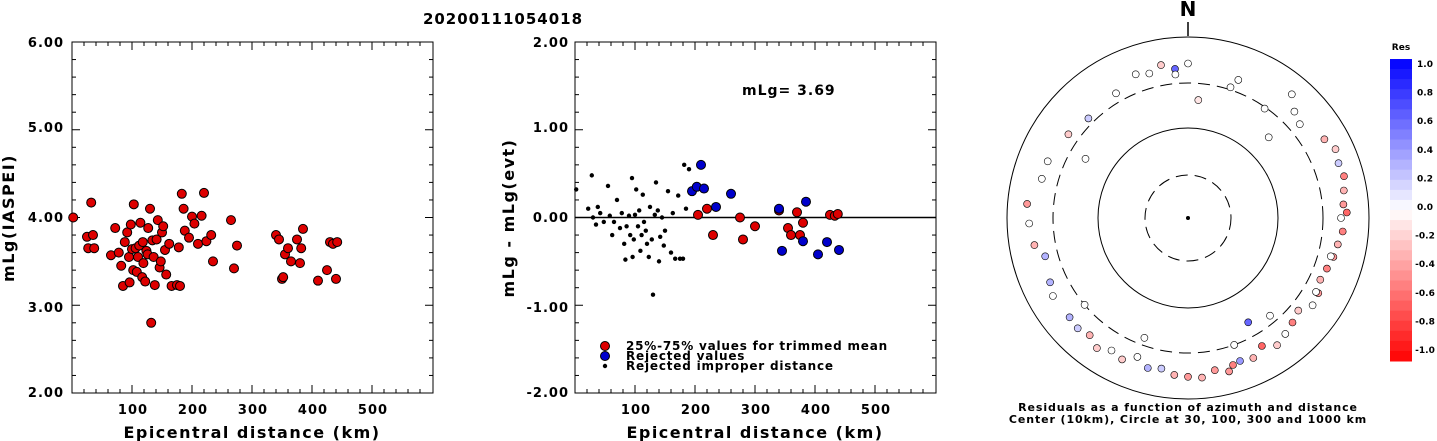 This screenshot has width=1437, height=441. What do you see at coordinates (313, 410) in the screenshot?
I see `panel1-xtick-label: 400` at bounding box center [313, 410].